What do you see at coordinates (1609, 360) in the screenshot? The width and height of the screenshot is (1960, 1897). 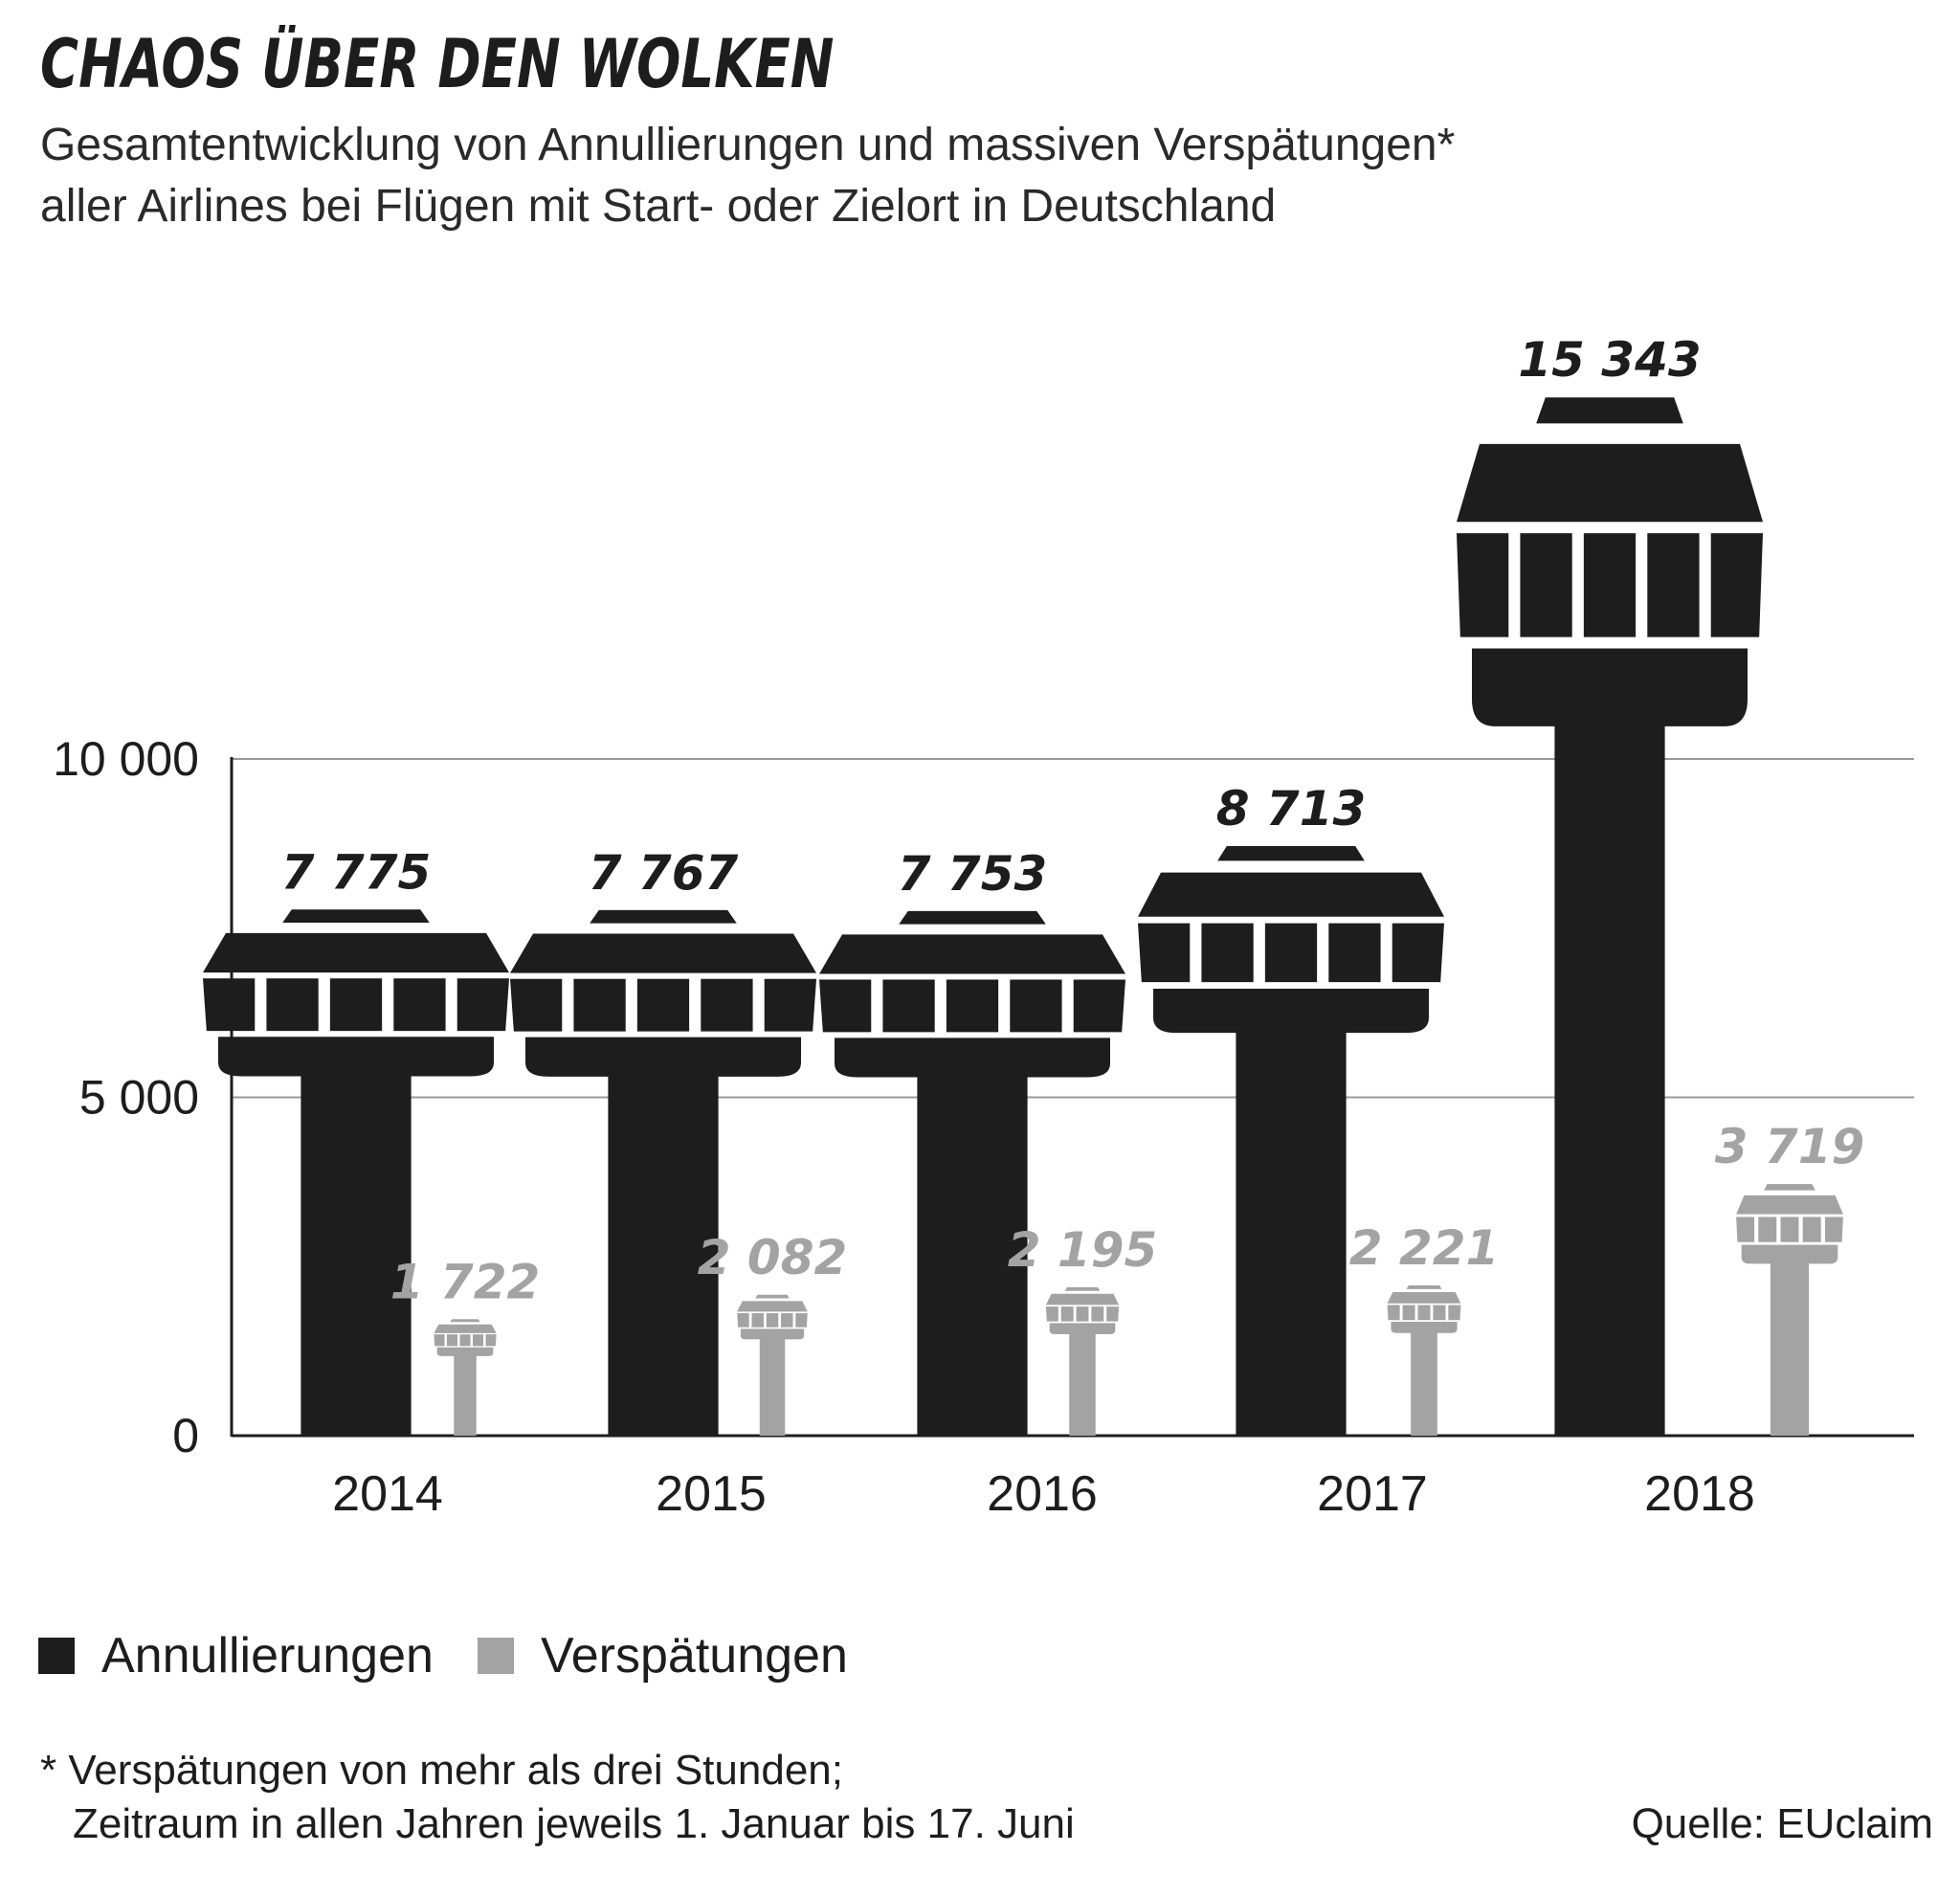 I see `value-label-annullierungen-2018: 15 343` at bounding box center [1609, 360].